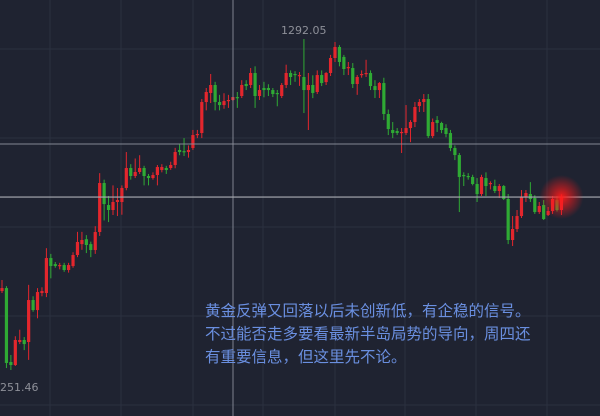  I want to click on low-price-label: 1251.46, so click(19, 387).